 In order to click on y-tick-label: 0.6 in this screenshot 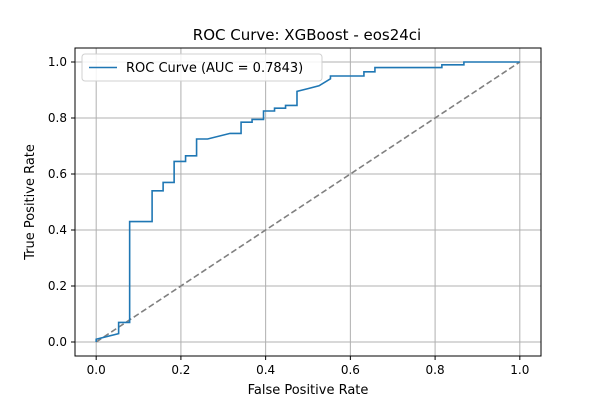, I will do `click(57, 174)`.